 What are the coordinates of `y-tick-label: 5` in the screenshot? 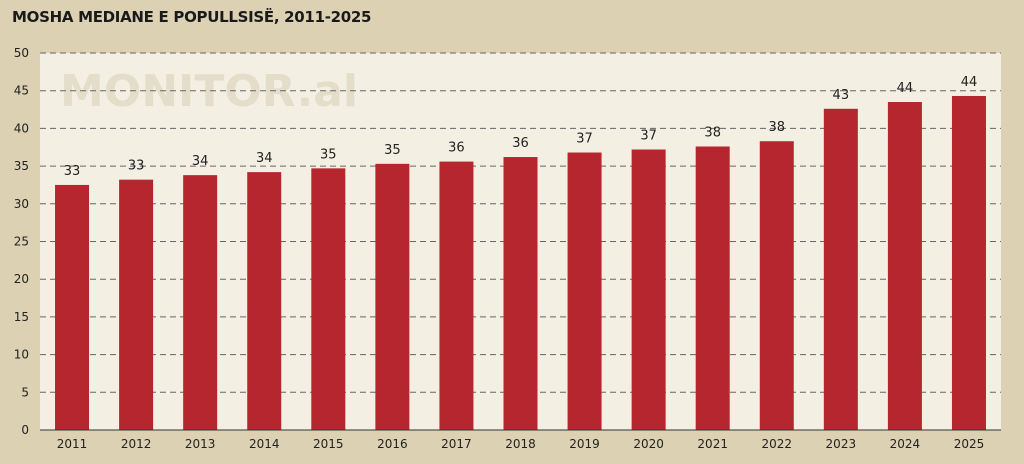 It's located at (25, 392).